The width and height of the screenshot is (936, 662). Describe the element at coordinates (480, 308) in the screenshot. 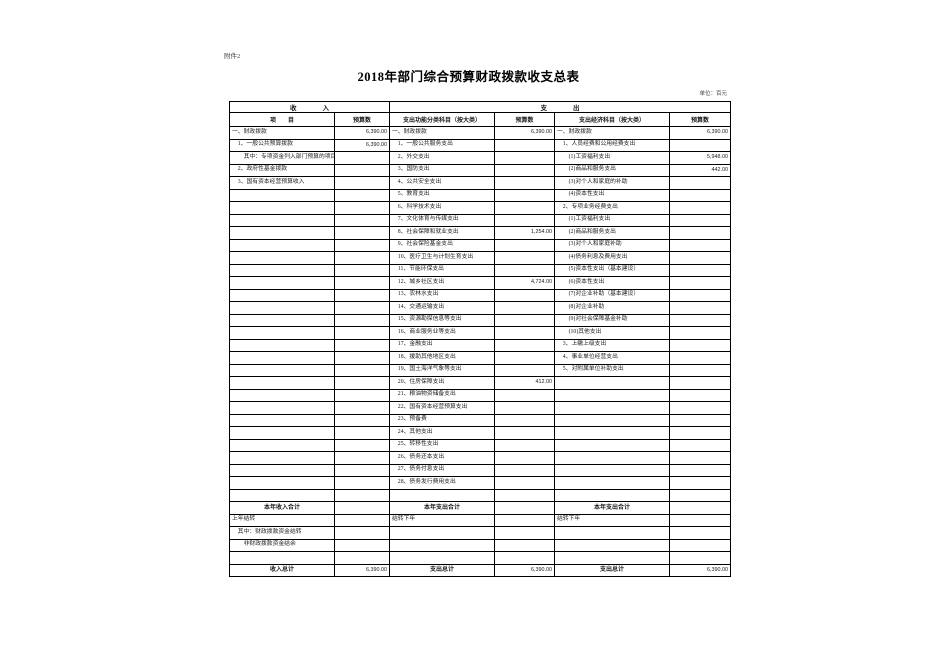

I see `table-row: 14、交通运输支出 (8)对企业补助` at that location.